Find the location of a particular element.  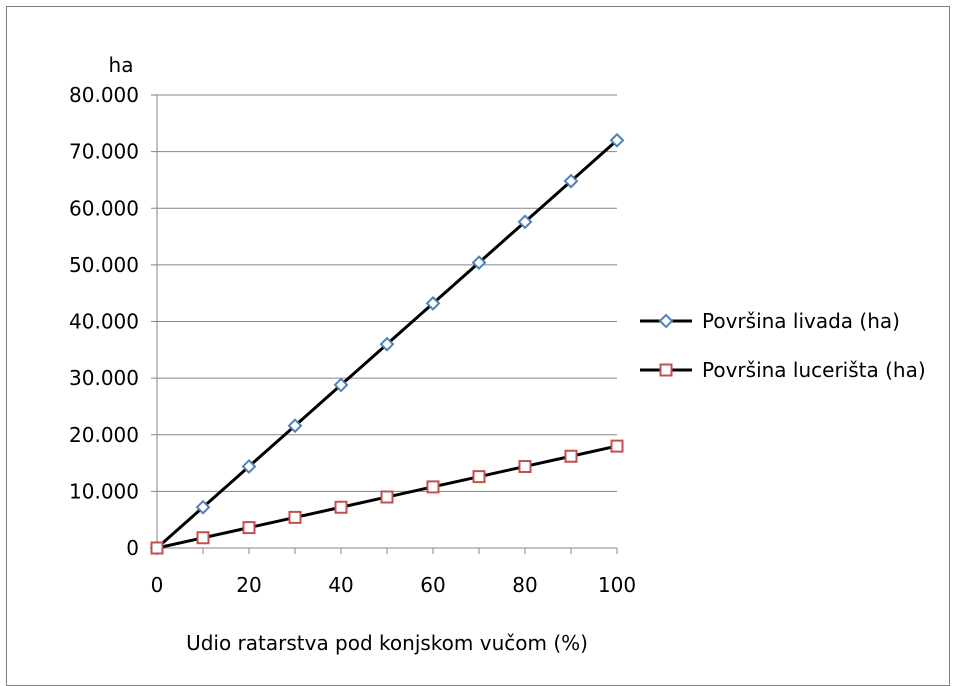

y-axis-label: ha is located at coordinates (121, 65).